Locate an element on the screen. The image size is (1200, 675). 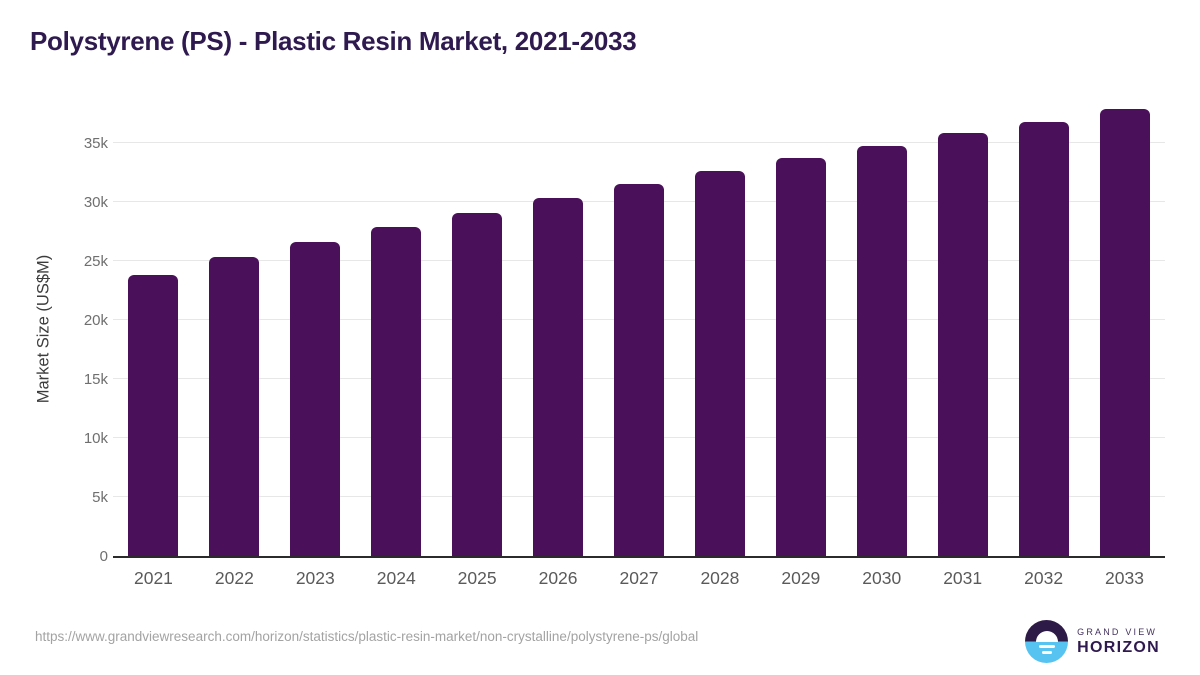
logo-text-horizon: HORIZON is located at coordinates (1118, 647).